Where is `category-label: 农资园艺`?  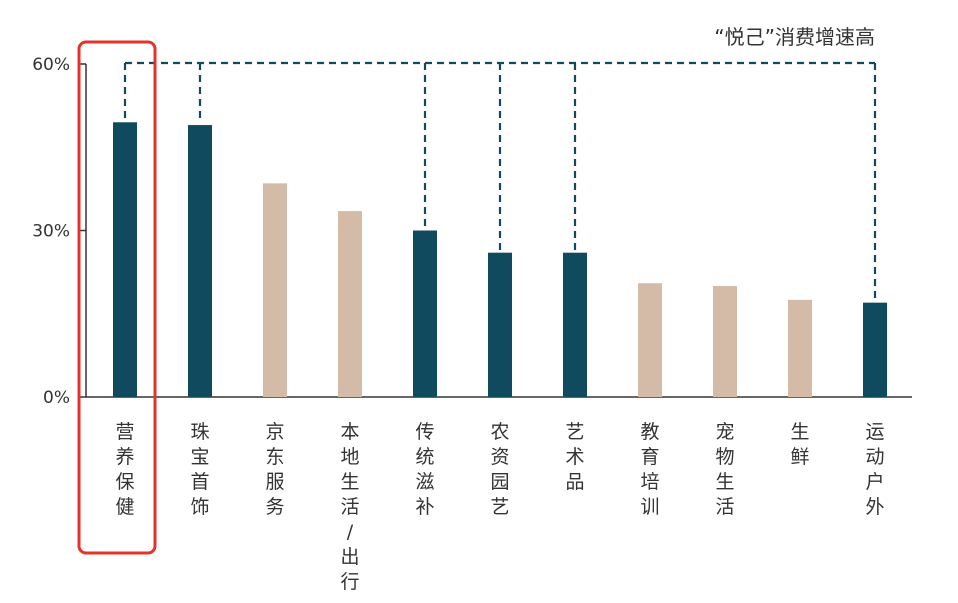
category-label: 农资园艺 is located at coordinates (499, 469).